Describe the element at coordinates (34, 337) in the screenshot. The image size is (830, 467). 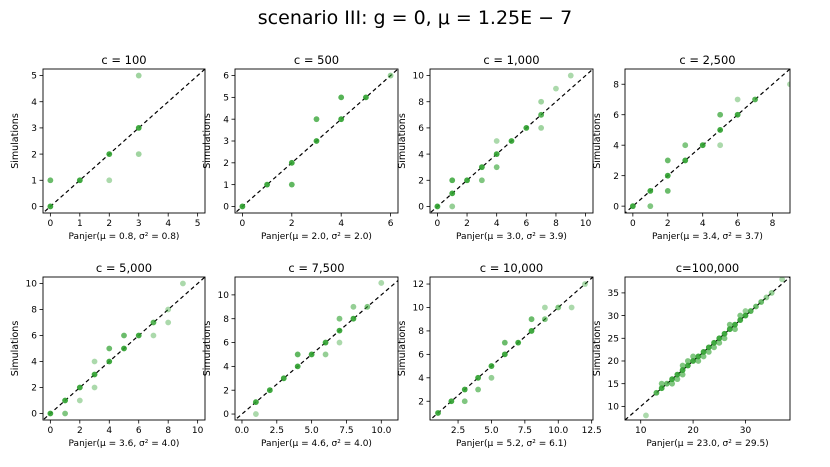
I see `y-tick-label: 6` at that location.